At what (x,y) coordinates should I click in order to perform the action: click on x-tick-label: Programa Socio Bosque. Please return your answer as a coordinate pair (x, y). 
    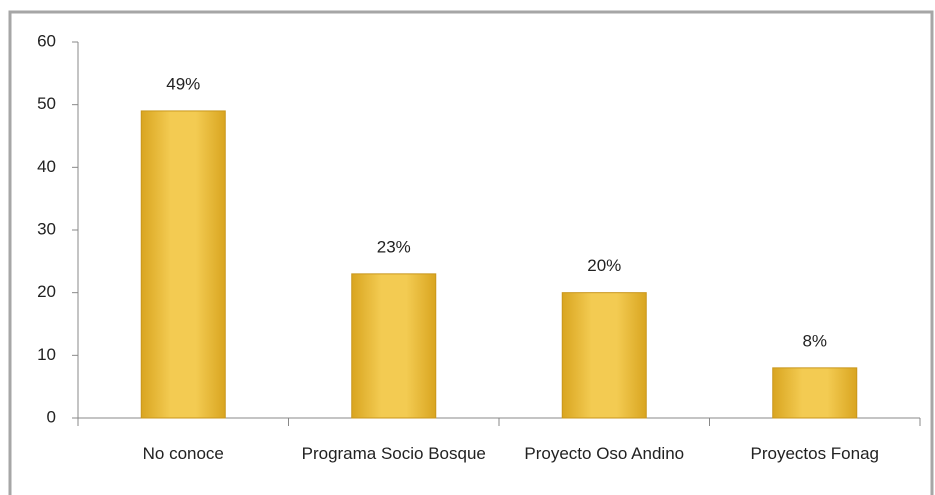
    Looking at the image, I should click on (393, 453).